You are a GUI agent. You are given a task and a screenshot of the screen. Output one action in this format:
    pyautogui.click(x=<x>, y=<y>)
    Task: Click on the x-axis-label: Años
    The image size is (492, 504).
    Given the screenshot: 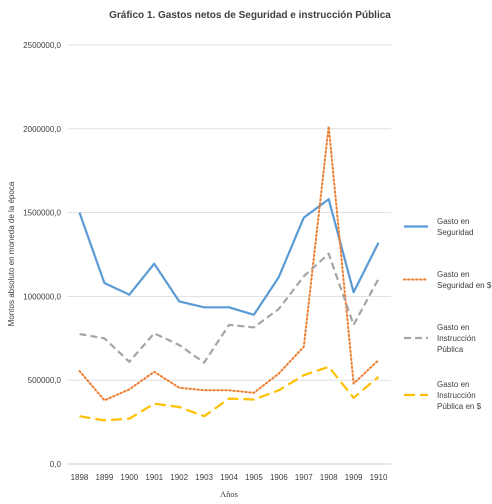 What is the action you would take?
    pyautogui.click(x=229, y=494)
    